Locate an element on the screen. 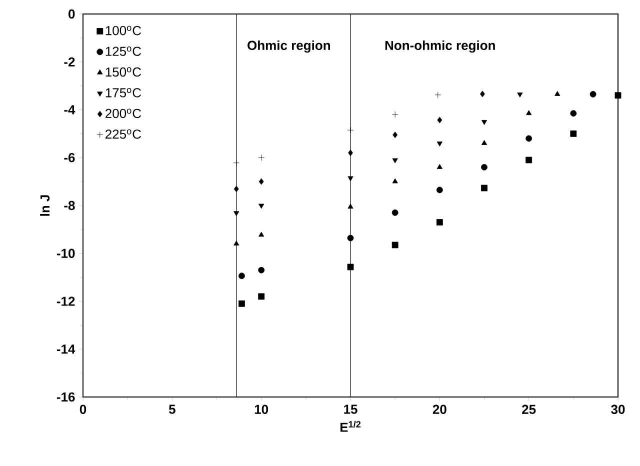 The height and width of the screenshot is (466, 640). legend-label: 150$^{o}$C is located at coordinates (124, 72).